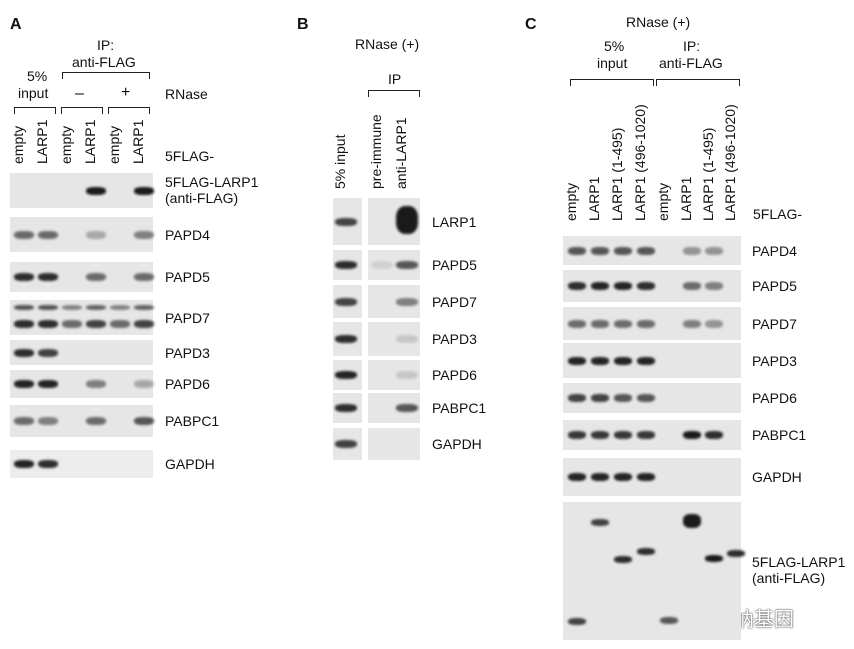 Image resolution: width=854 pixels, height=649 pixels. Describe the element at coordinates (612, 63) in the screenshot. I see `c-input-sub: input` at that location.